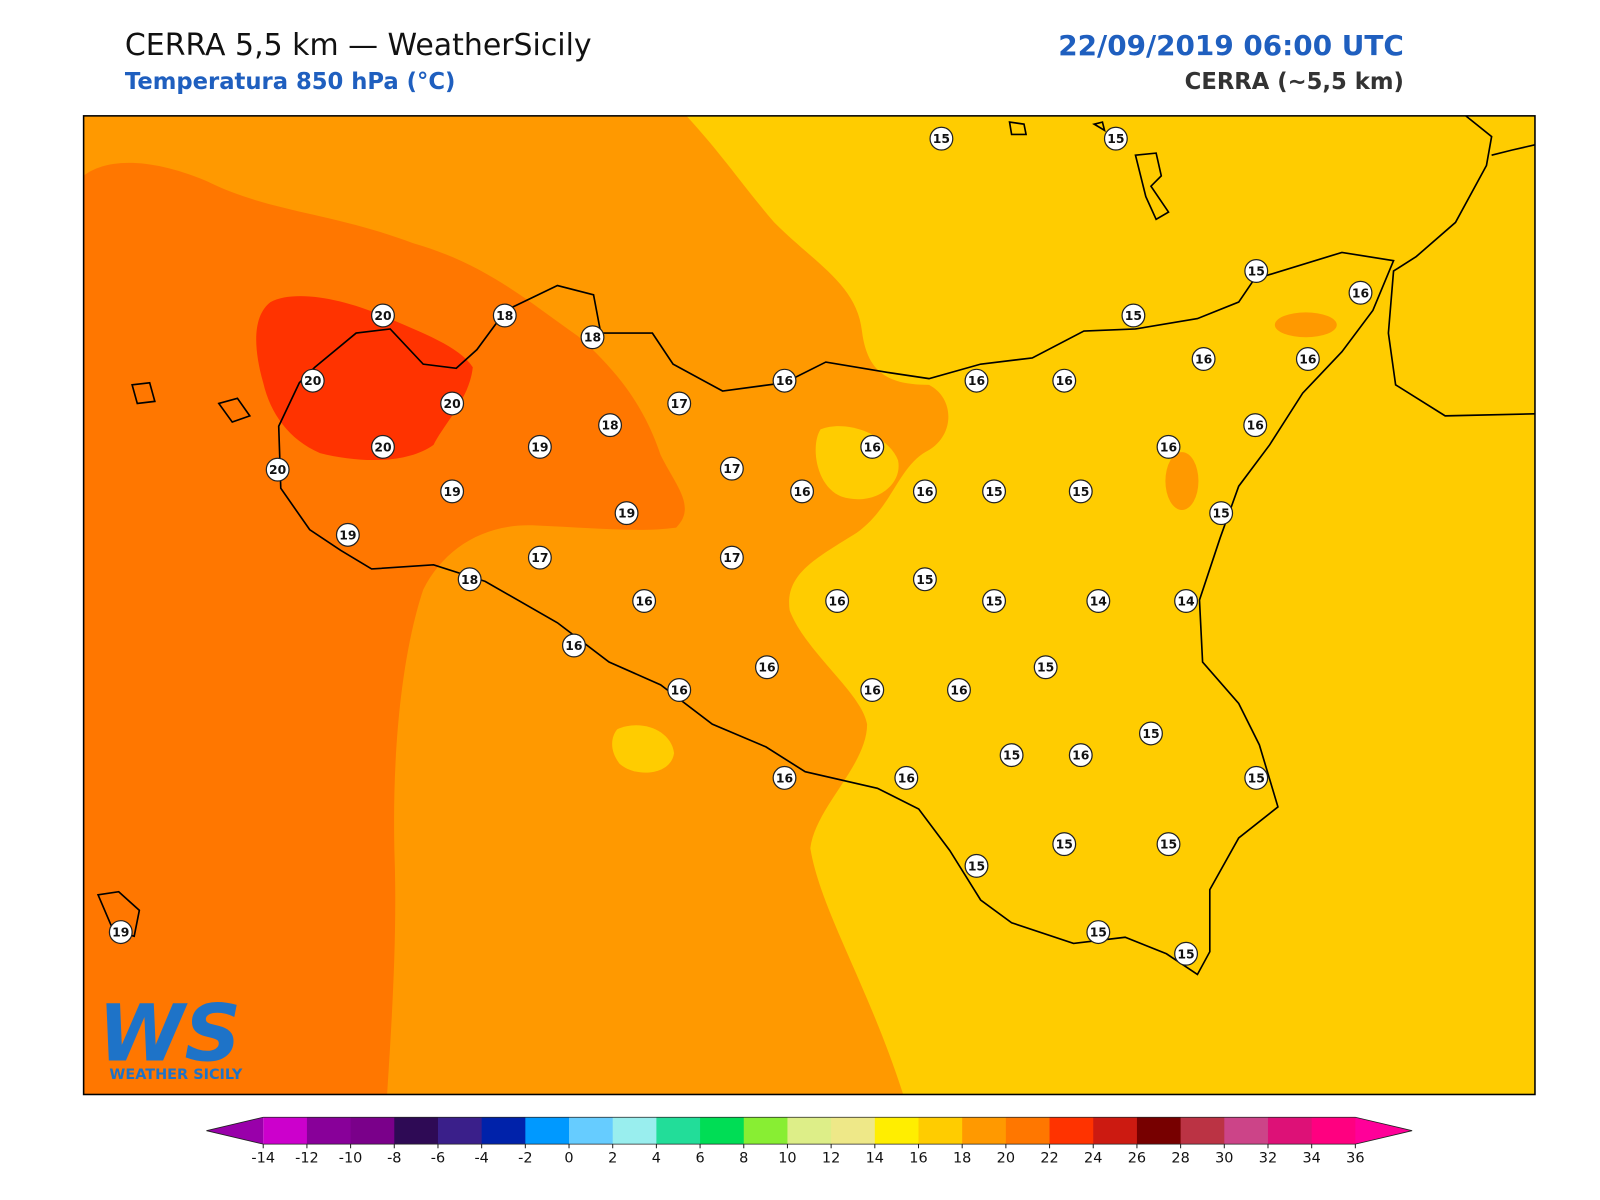 The height and width of the screenshot is (1200, 1600). I want to click on colorbar-tick-label: 26, so click(1137, 1159).